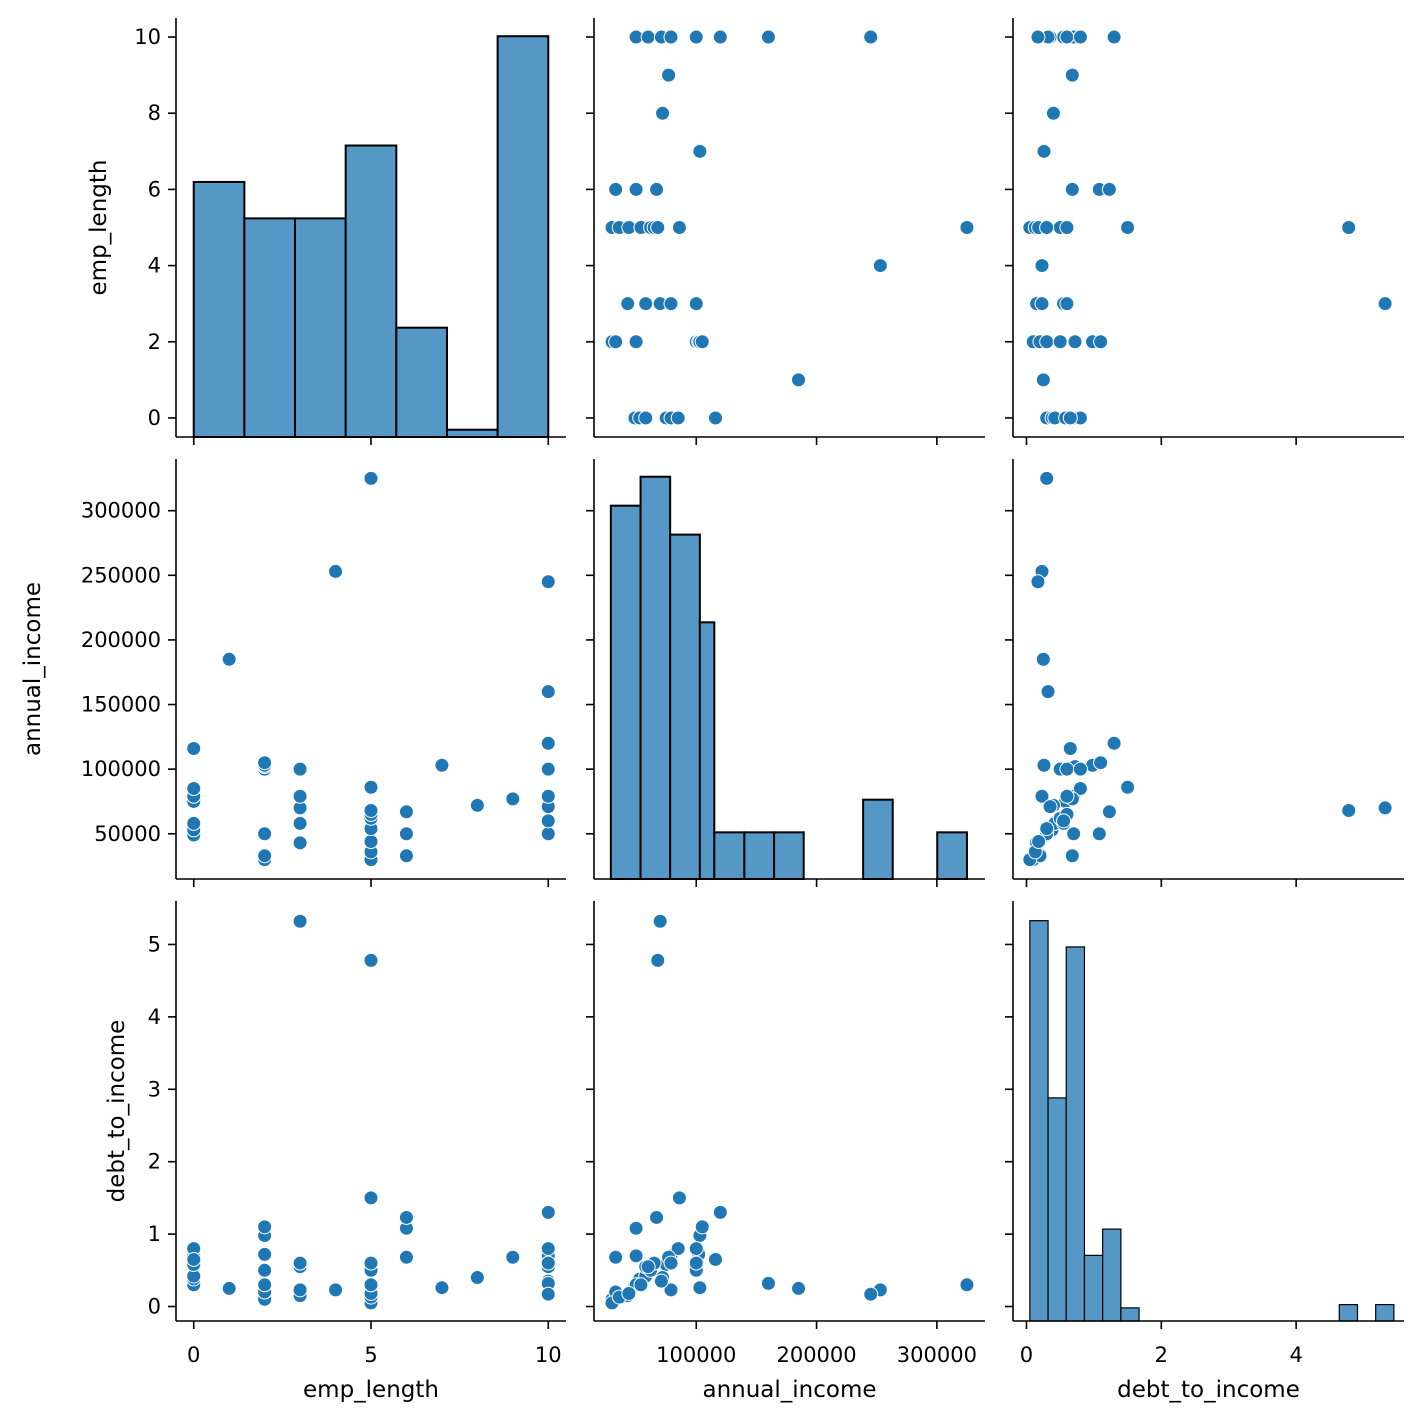 The height and width of the screenshot is (1422, 1422). Describe the element at coordinates (370, 1355) in the screenshot. I see `x-tick-label: 5` at that location.